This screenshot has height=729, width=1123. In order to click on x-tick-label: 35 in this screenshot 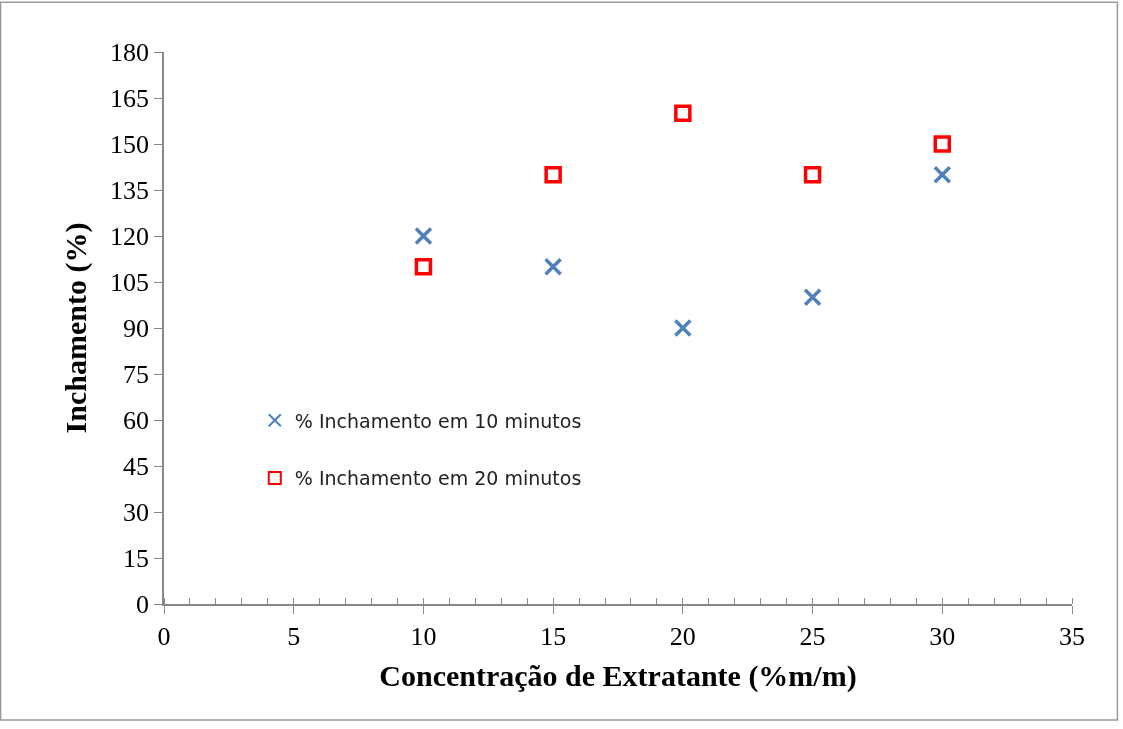, I will do `click(1072, 636)`.